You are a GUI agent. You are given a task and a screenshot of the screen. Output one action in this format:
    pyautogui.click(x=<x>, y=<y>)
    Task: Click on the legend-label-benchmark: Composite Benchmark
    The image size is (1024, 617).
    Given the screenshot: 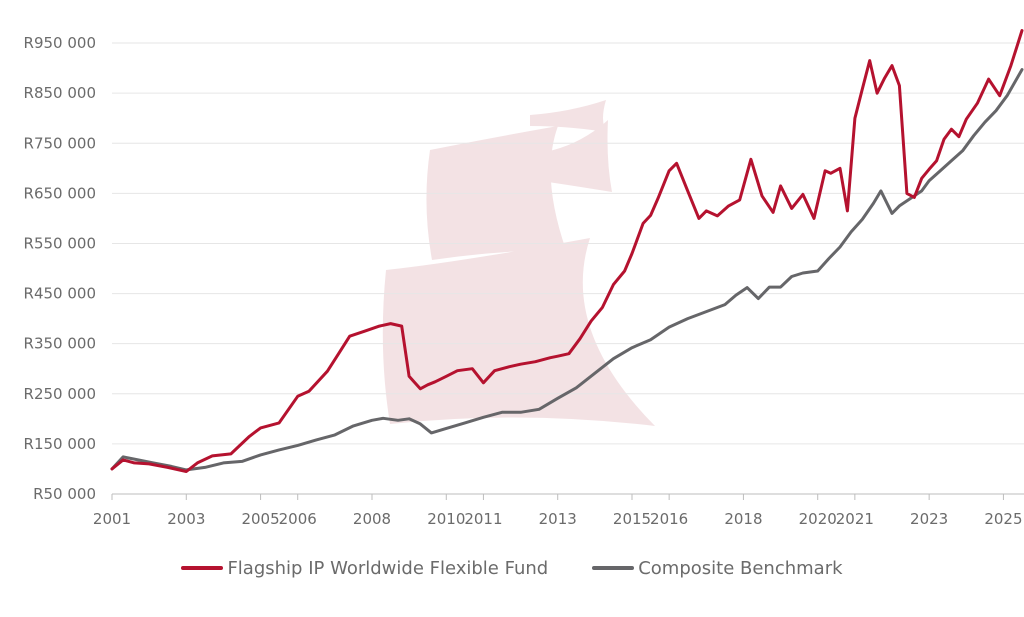 What is the action you would take?
    pyautogui.click(x=740, y=568)
    